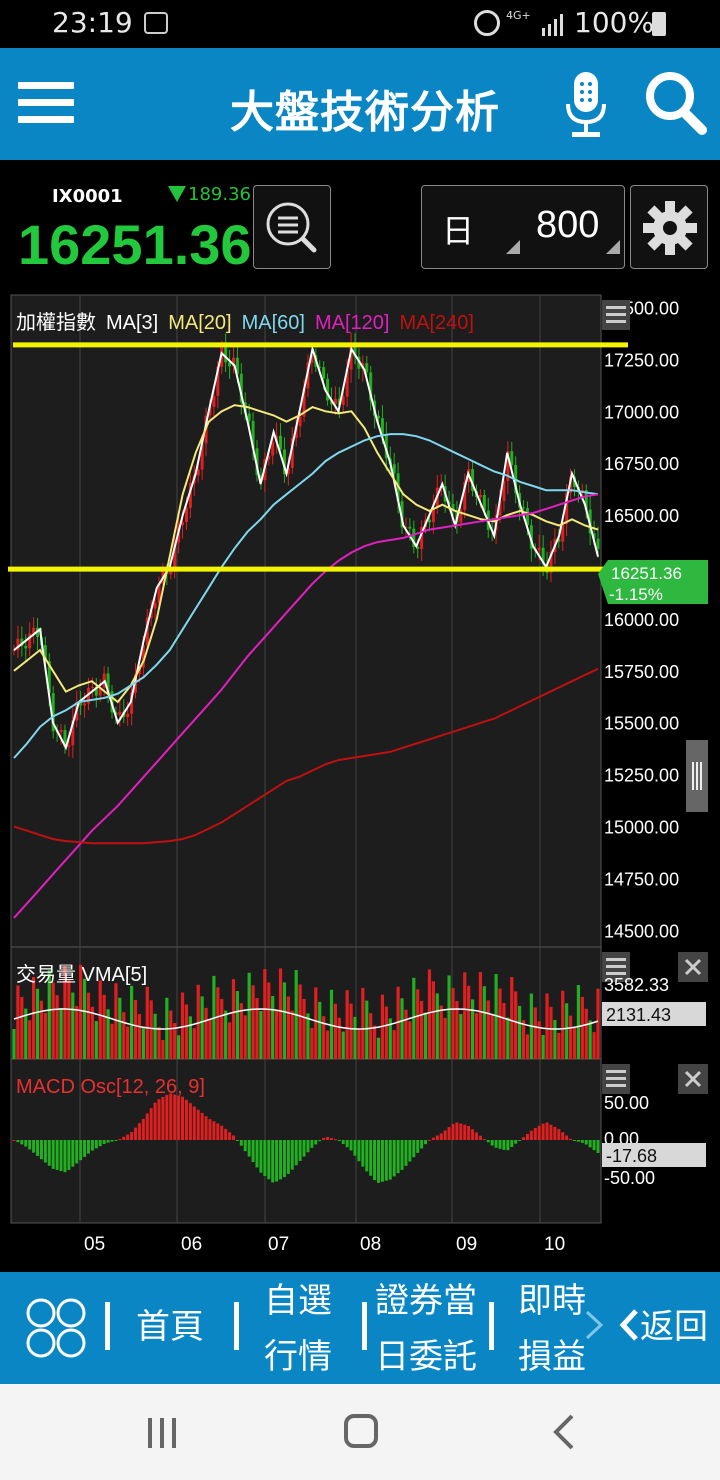 This screenshot has width=720, height=1480. Describe the element at coordinates (552, 1301) in the screenshot. I see `nav-pnl-line1: 即時` at that location.